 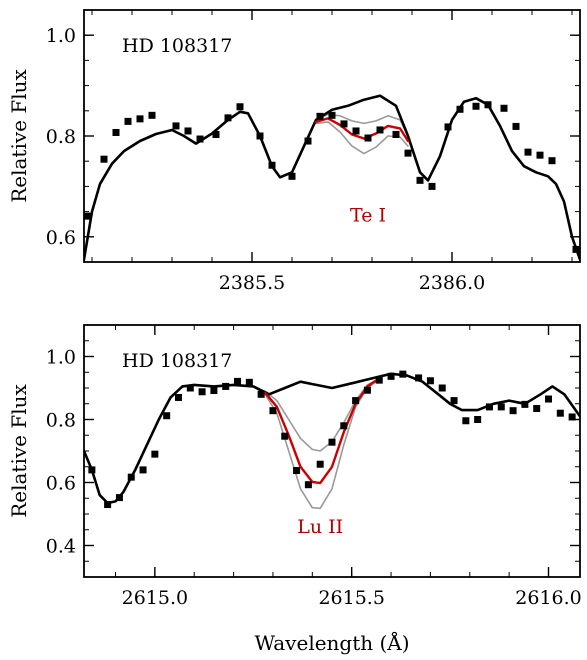 What do you see at coordinates (452, 283) in the screenshot?
I see `x-tick-label: 2386.0` at bounding box center [452, 283].